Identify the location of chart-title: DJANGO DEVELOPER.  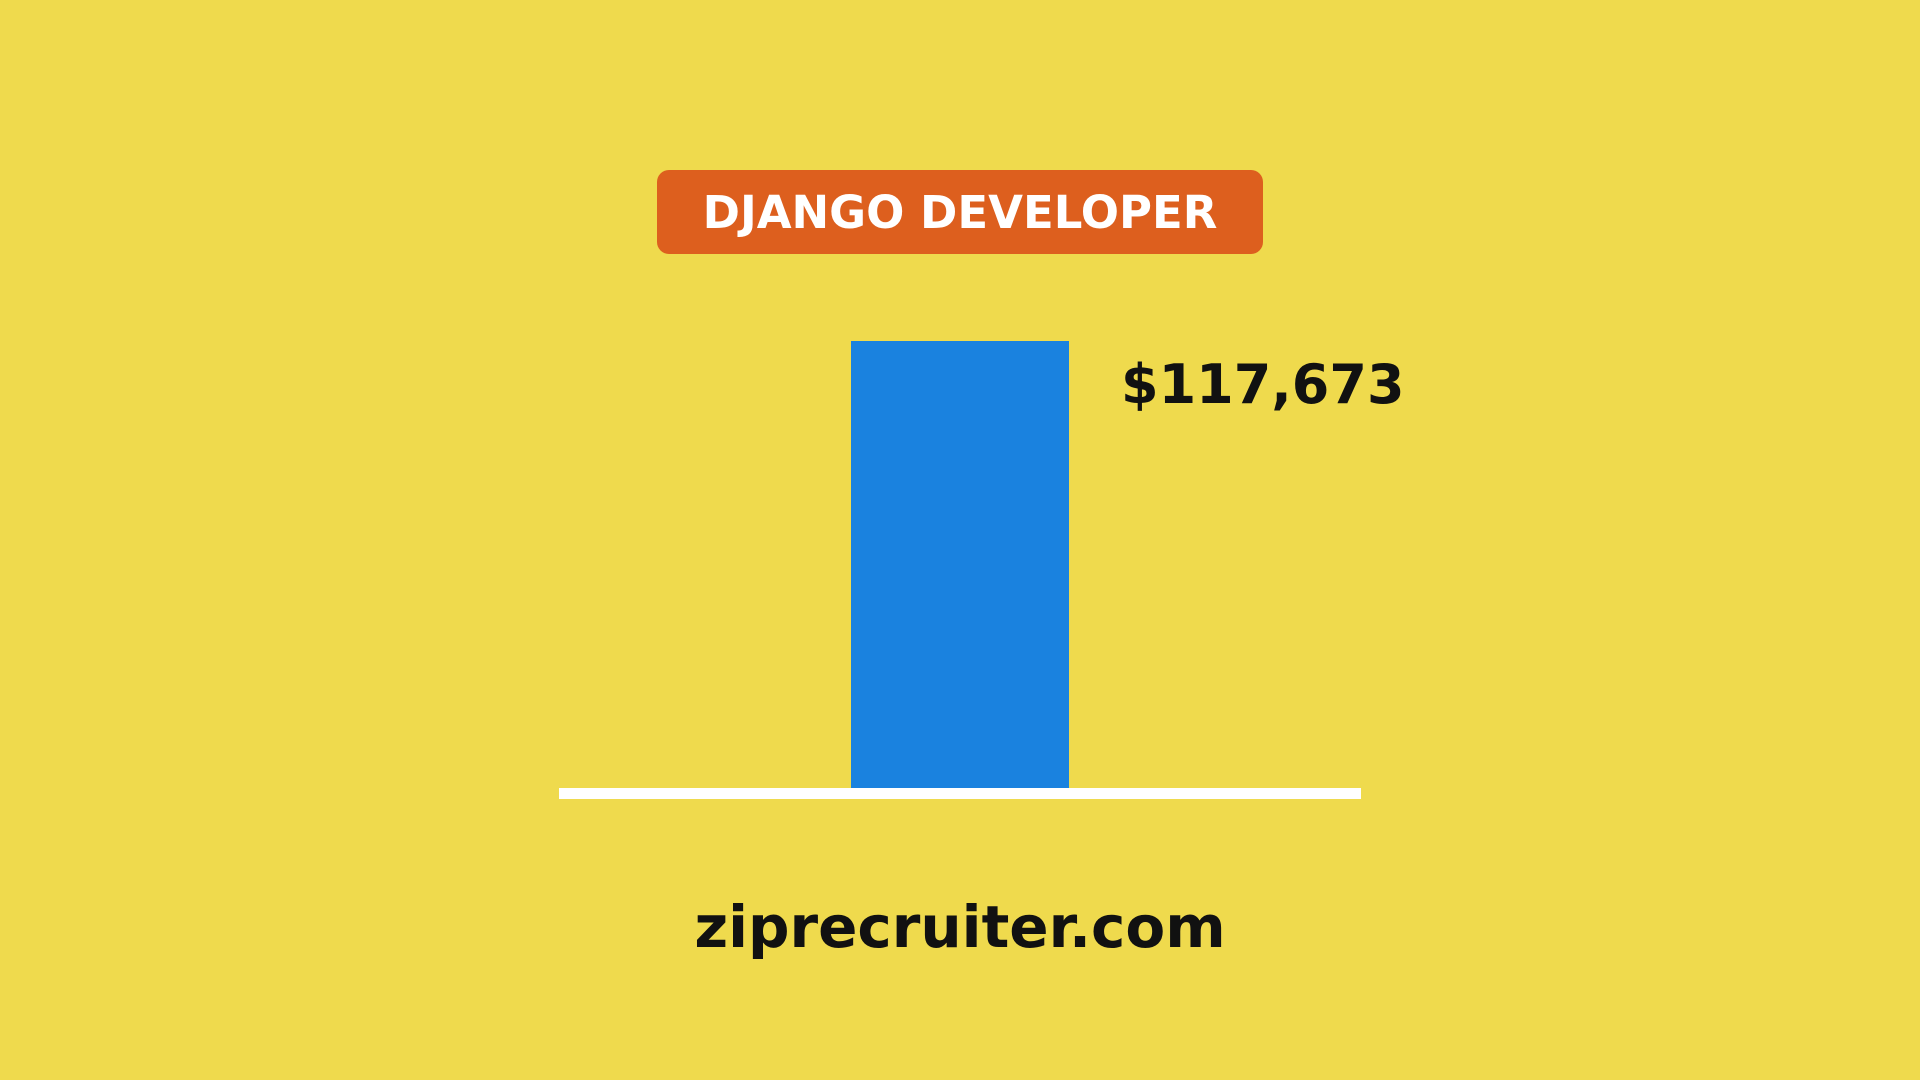
(960, 212).